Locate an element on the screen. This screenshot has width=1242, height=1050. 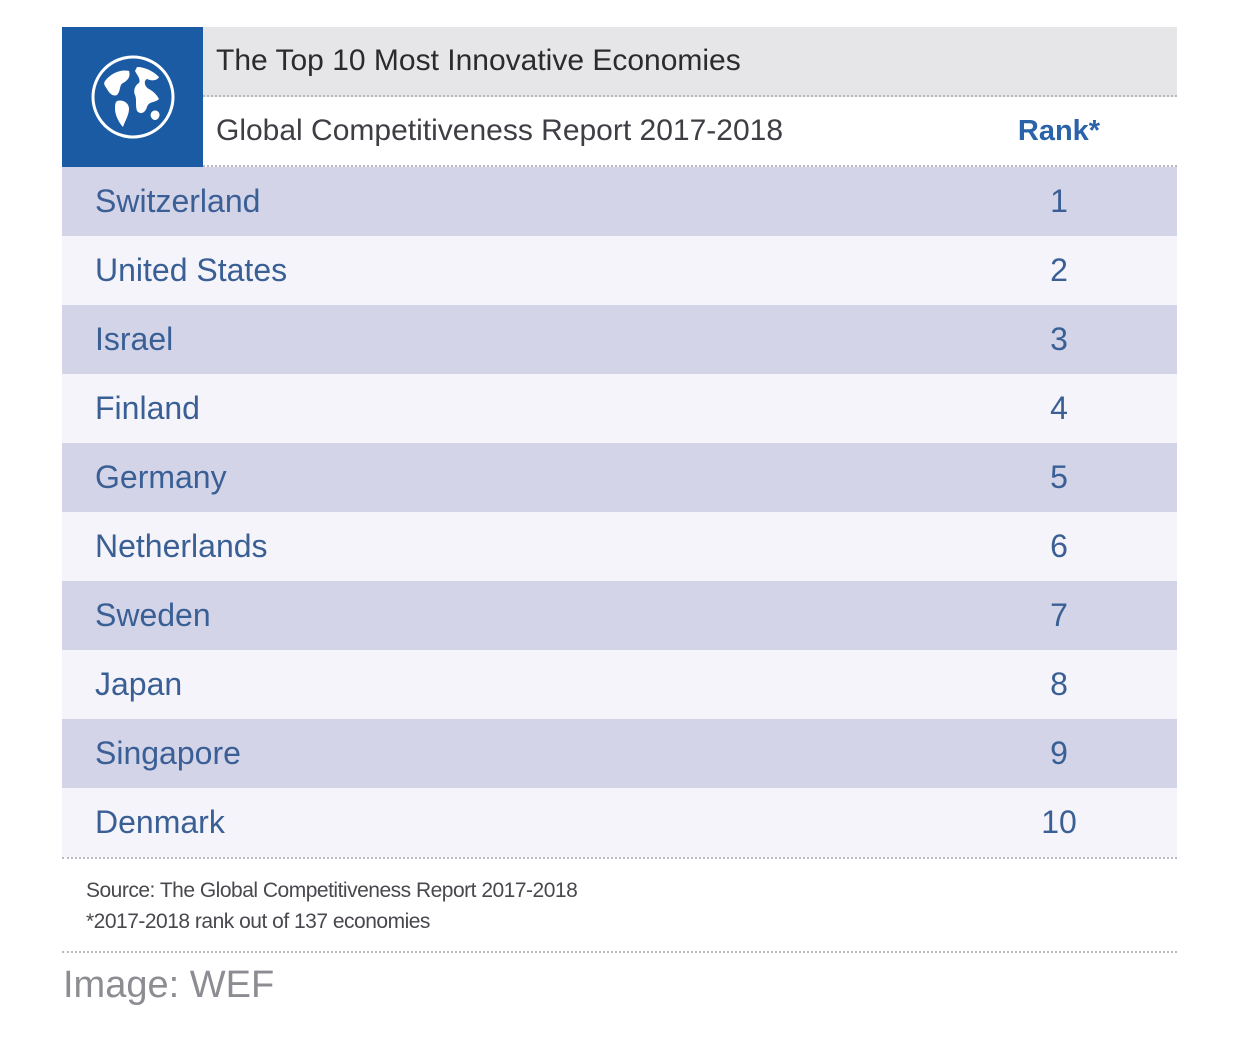
table-row: Singapore 9 is located at coordinates (619, 753).